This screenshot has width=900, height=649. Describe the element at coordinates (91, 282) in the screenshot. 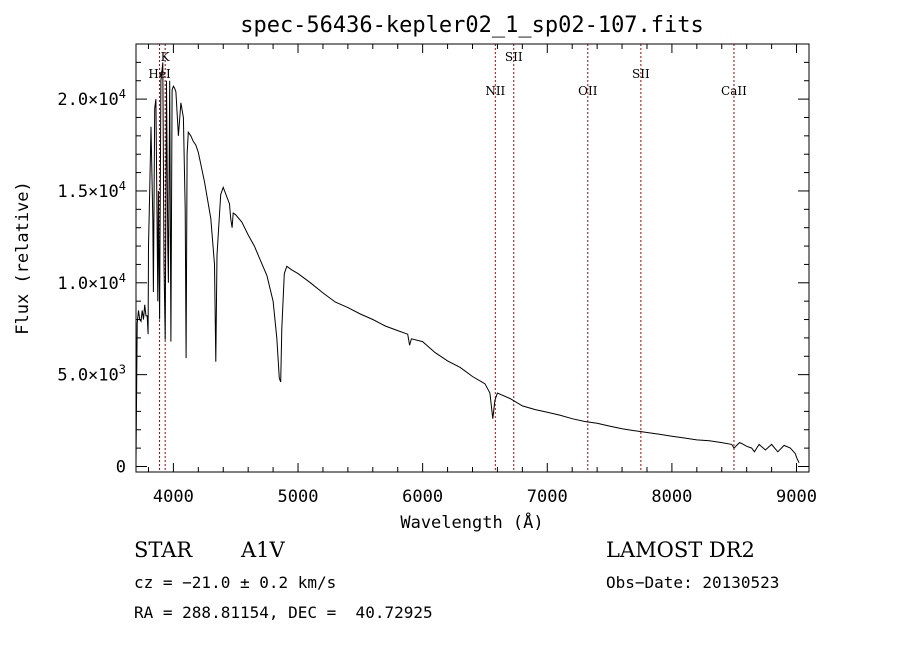

I see `y-tick-label: 1.0×10⁴` at that location.